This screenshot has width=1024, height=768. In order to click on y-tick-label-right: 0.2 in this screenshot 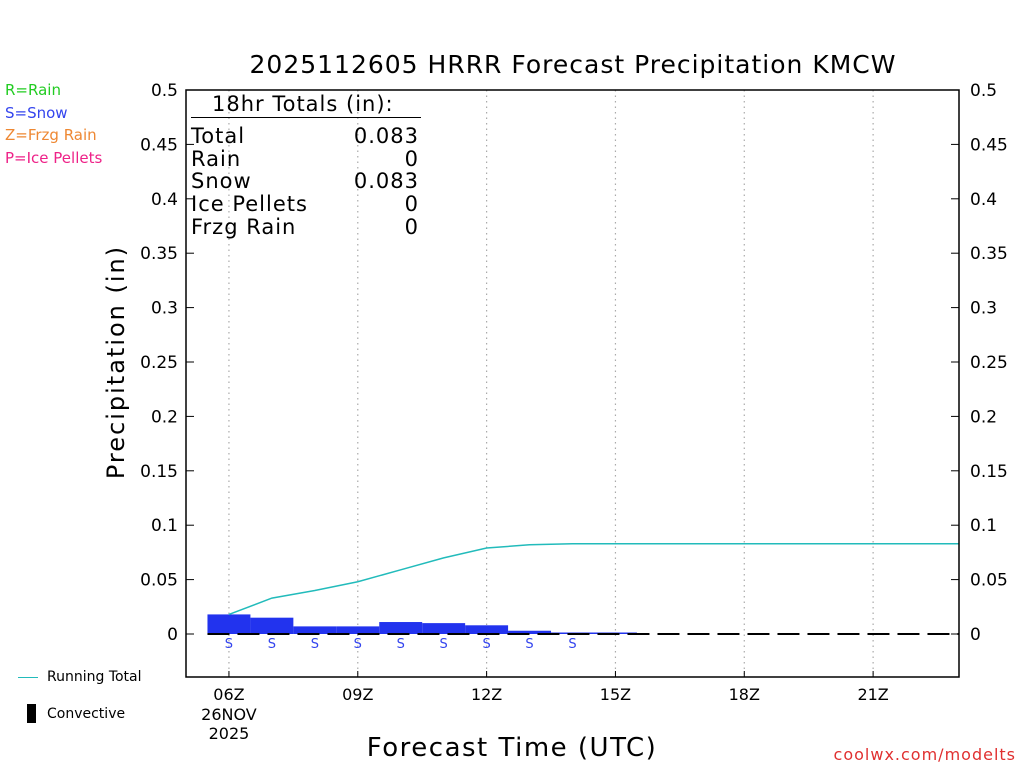, I will do `click(983, 417)`.